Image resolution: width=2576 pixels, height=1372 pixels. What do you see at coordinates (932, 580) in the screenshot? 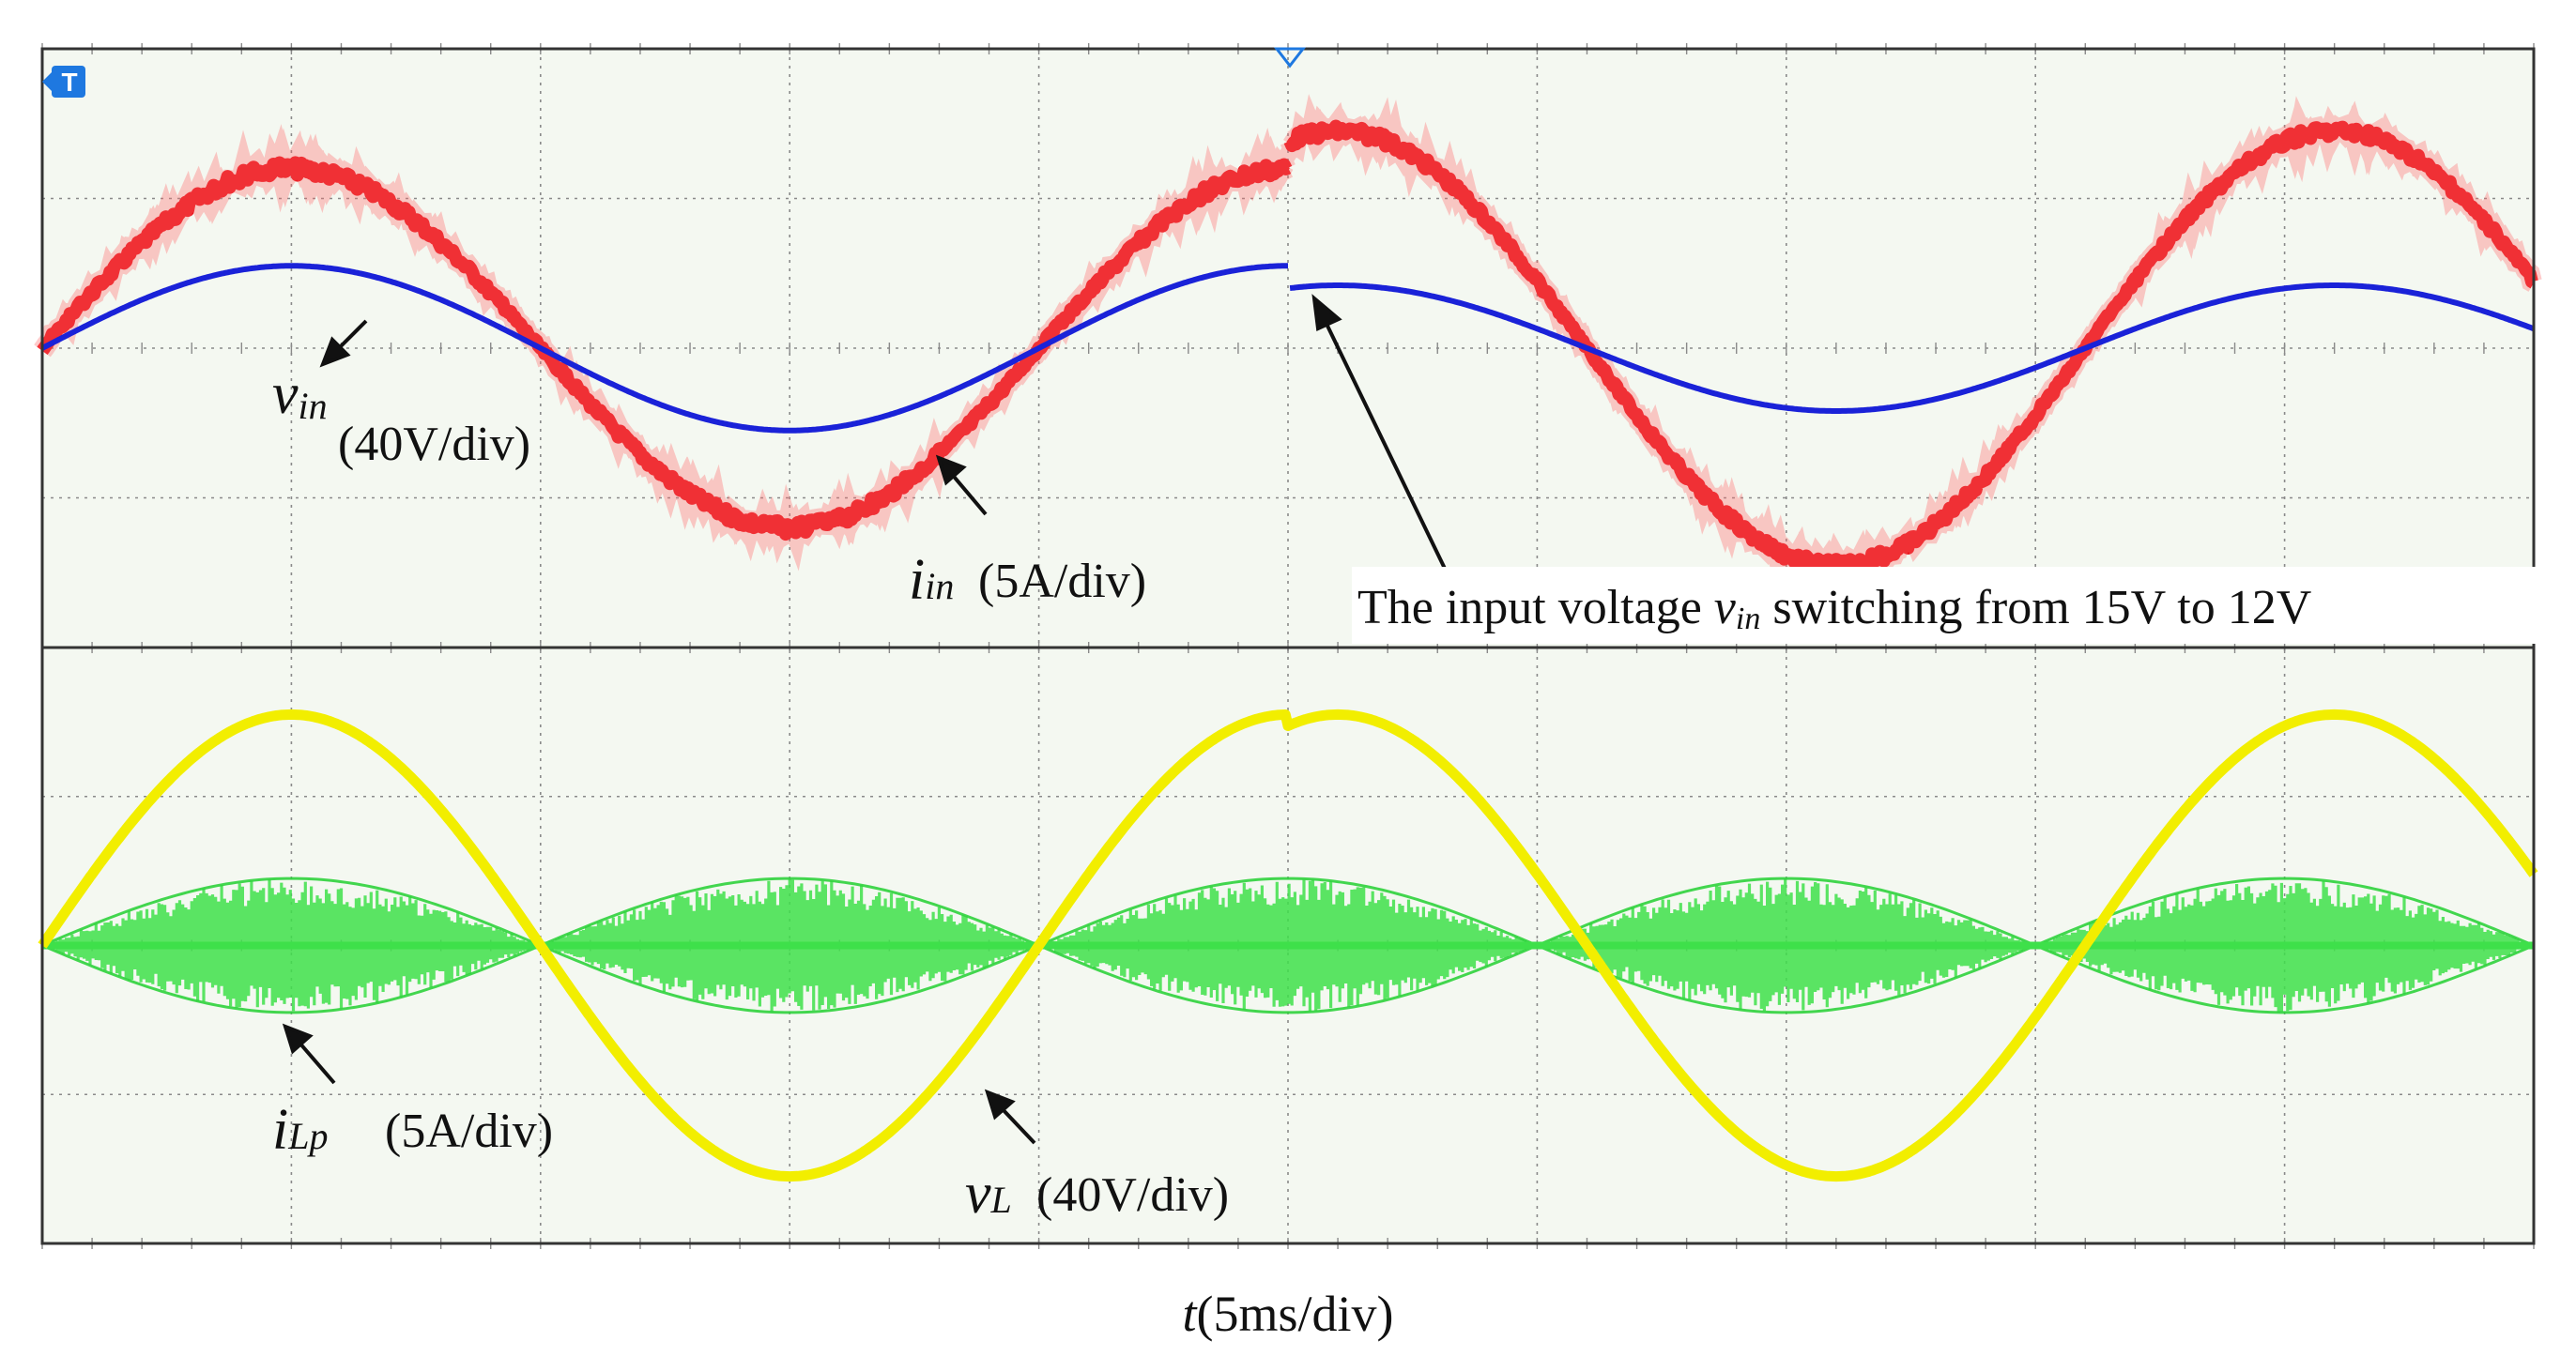
I see `label-i-in: iin` at bounding box center [932, 580].